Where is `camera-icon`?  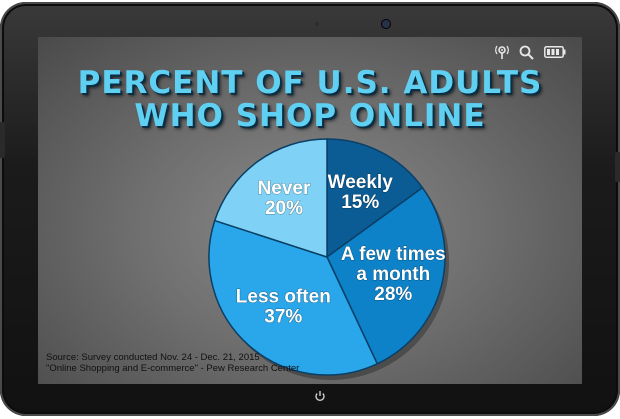 camera-icon is located at coordinates (386, 24).